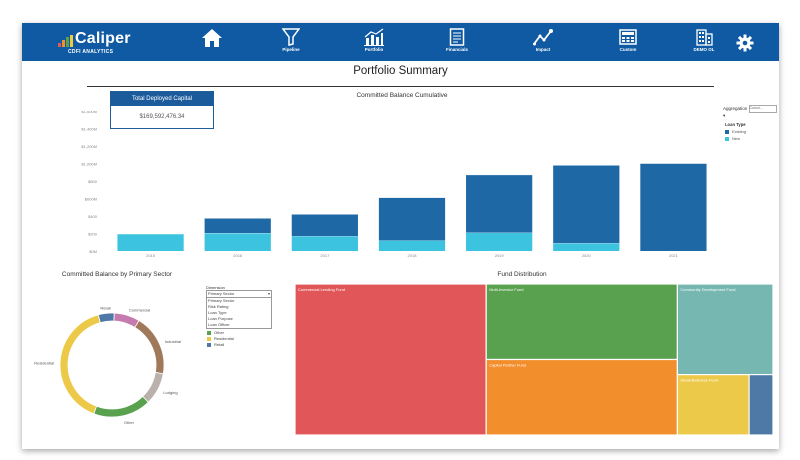 This screenshot has height=460, width=800. I want to click on donut-slice-other, so click(121, 406).